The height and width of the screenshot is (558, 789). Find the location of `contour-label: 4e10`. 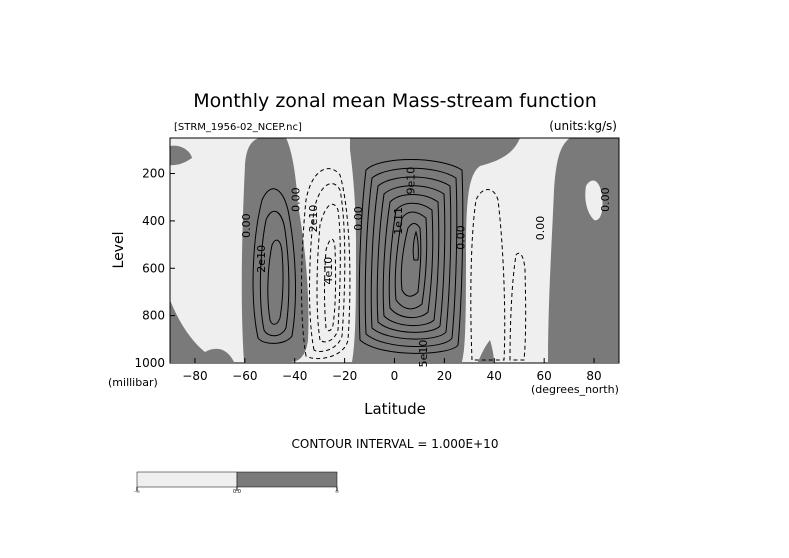

contour-label: 4e10 is located at coordinates (328, 271).